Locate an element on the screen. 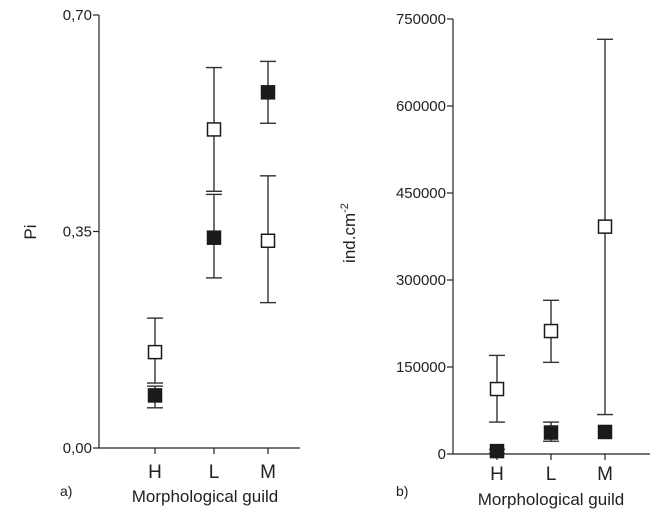 This screenshot has height=519, width=655. panel-b-y-tick-label: 450000 is located at coordinates (421, 193).